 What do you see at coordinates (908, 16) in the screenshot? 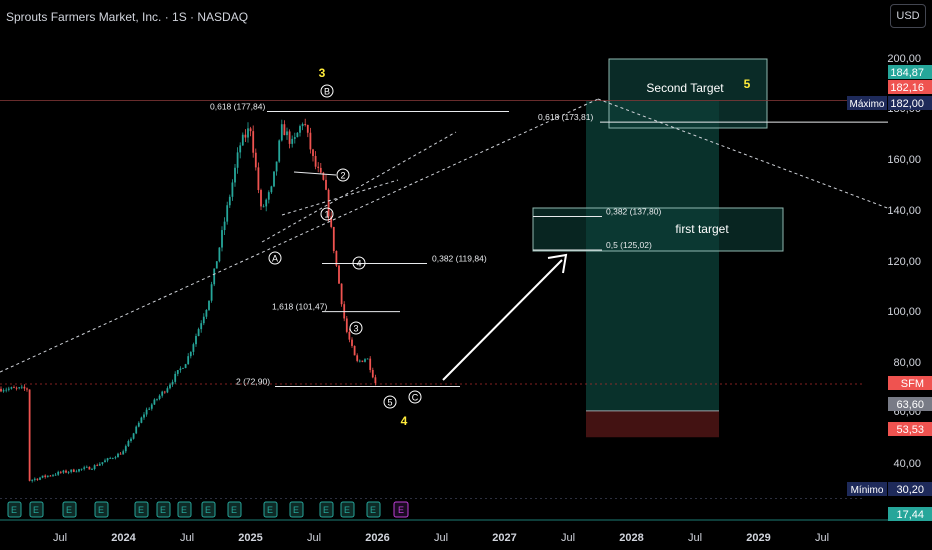
I see `currency-button: USD` at bounding box center [908, 16].